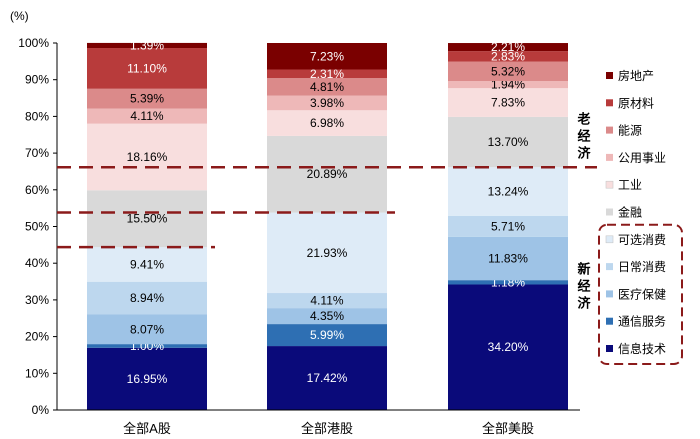  Describe the element at coordinates (636, 75) in the screenshot. I see `legend-label: 房地产` at that location.